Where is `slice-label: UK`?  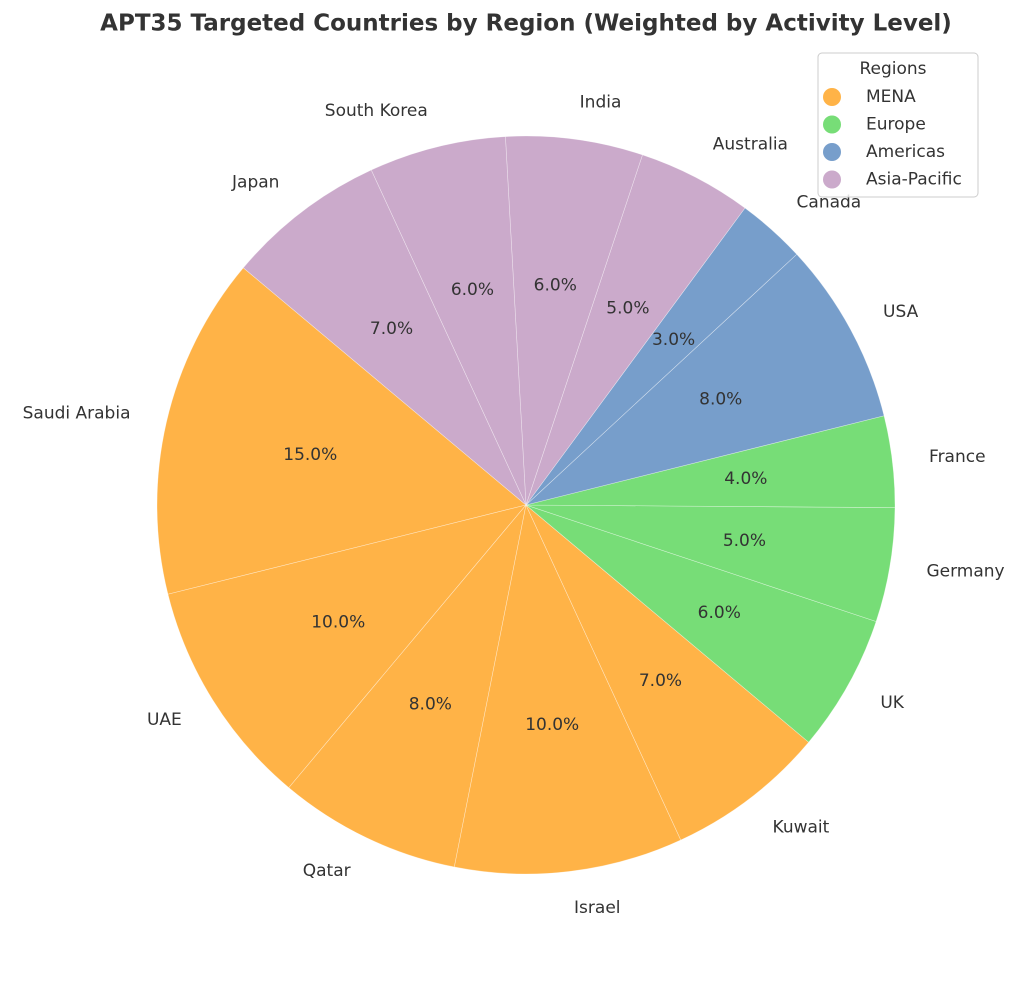
slice-label: UK is located at coordinates (892, 703).